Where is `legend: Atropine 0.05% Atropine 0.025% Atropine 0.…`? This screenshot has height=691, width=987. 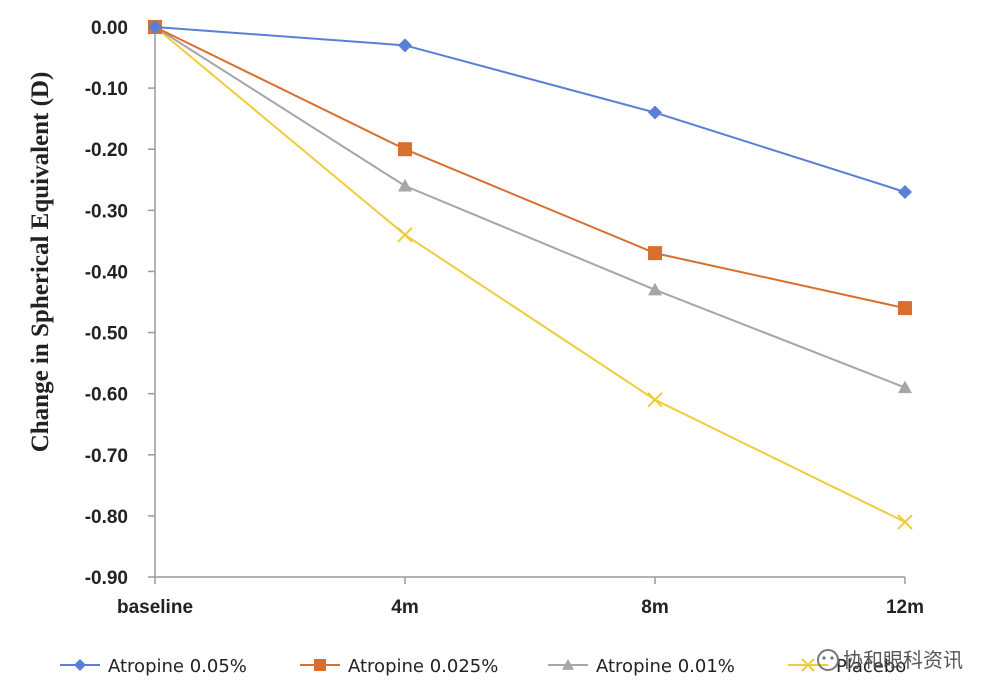
legend: Atropine 0.05% Atropine 0.025% Atropine 0.… is located at coordinates (483, 666).